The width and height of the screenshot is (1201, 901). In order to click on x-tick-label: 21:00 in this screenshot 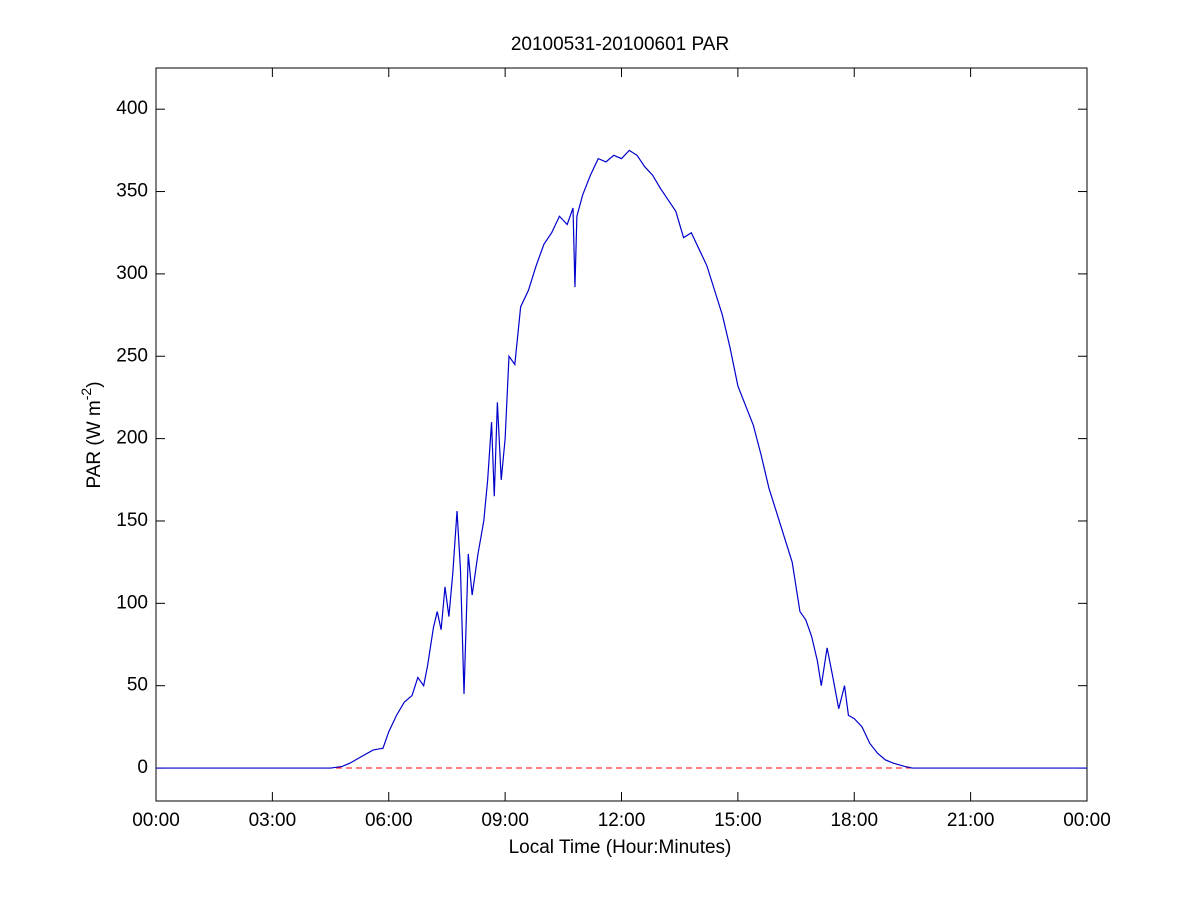, I will do `click(971, 820)`.